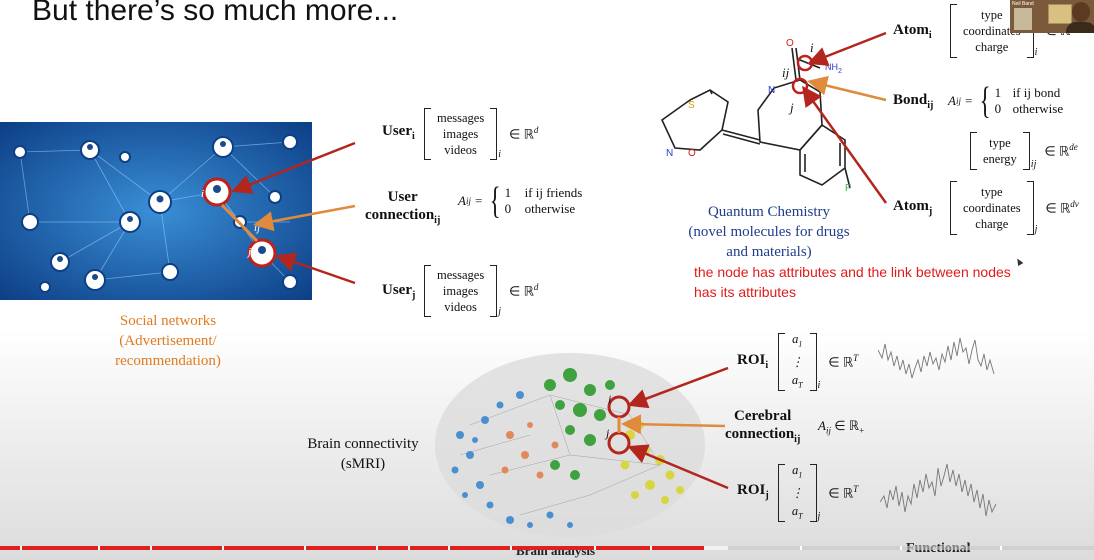 Image resolution: width=1094 pixels, height=560 pixels. What do you see at coordinates (913, 207) in the screenshot?
I see `atom-j-label: Atomj` at bounding box center [913, 207].